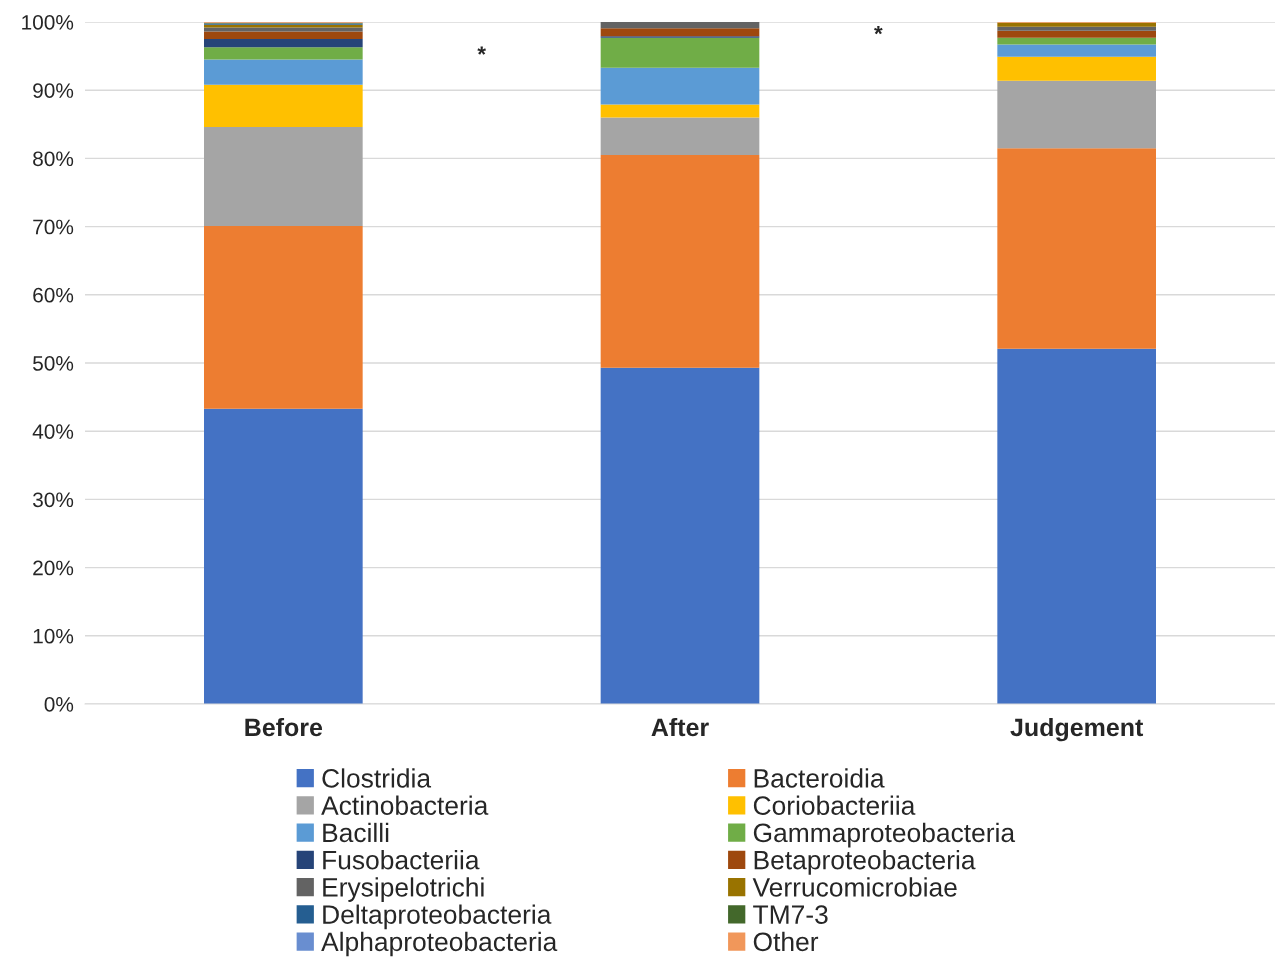  What do you see at coordinates (59, 704) in the screenshot?
I see `y-tick-label: 0%` at bounding box center [59, 704].